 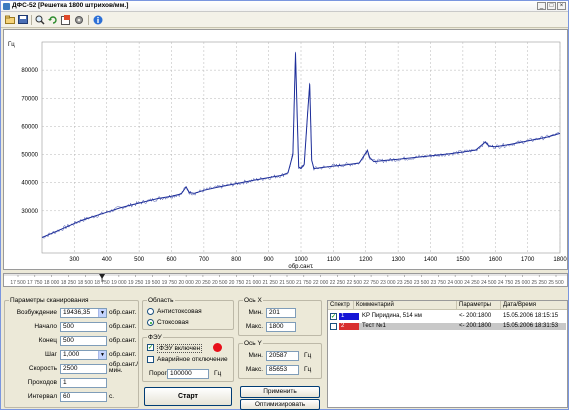 I want to click on col-spectrum: Спектр, so click(x=340, y=305).